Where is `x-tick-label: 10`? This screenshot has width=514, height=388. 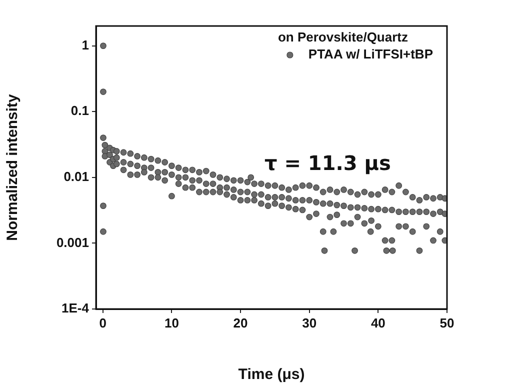 x-tick-label: 10 is located at coordinates (171, 322).